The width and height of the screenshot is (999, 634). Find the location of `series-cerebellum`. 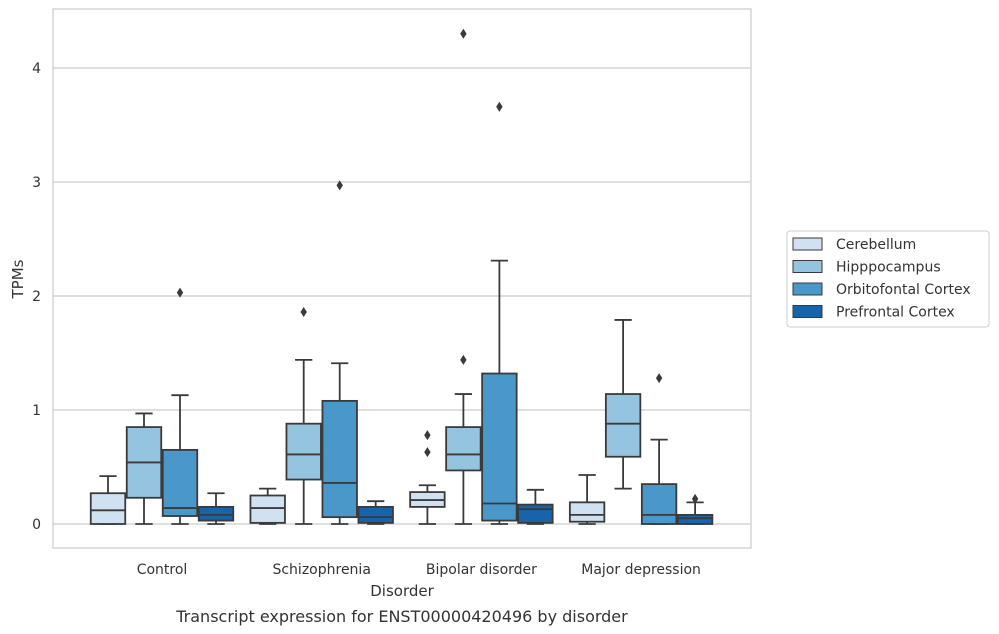

series-cerebellum is located at coordinates (347, 477).